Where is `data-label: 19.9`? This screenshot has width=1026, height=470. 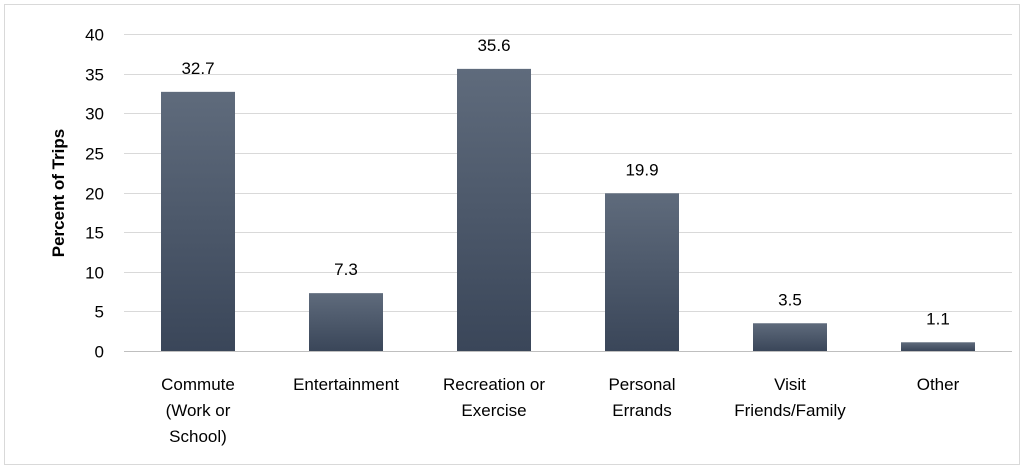 data-label: 19.9 is located at coordinates (641, 169).